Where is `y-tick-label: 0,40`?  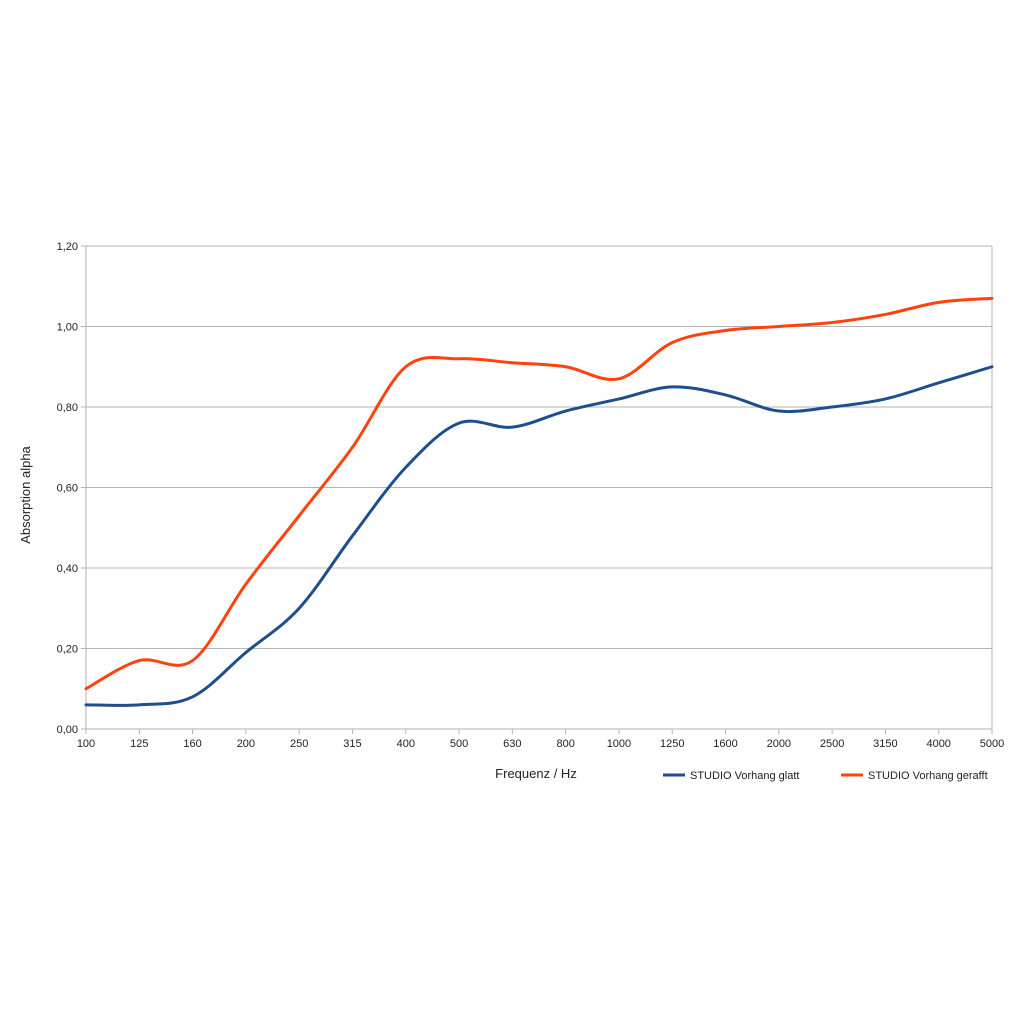 y-tick-label: 0,40 is located at coordinates (67, 569).